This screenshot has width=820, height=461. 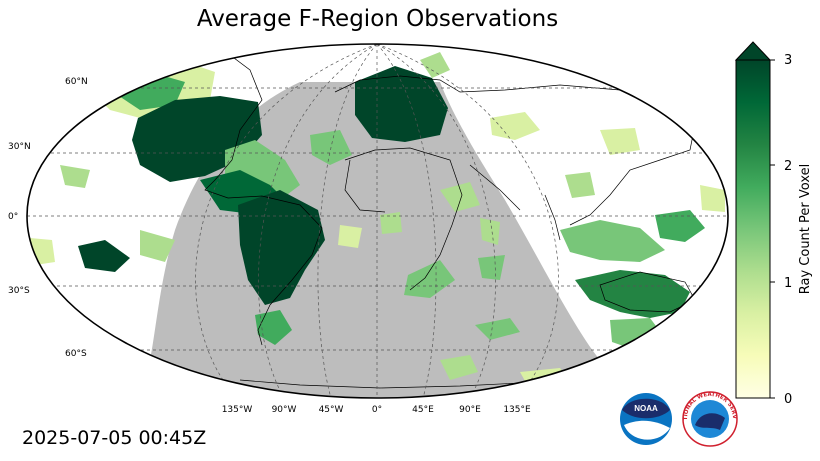 I want to click on noaa-logo: NOAA, so click(x=646, y=419).